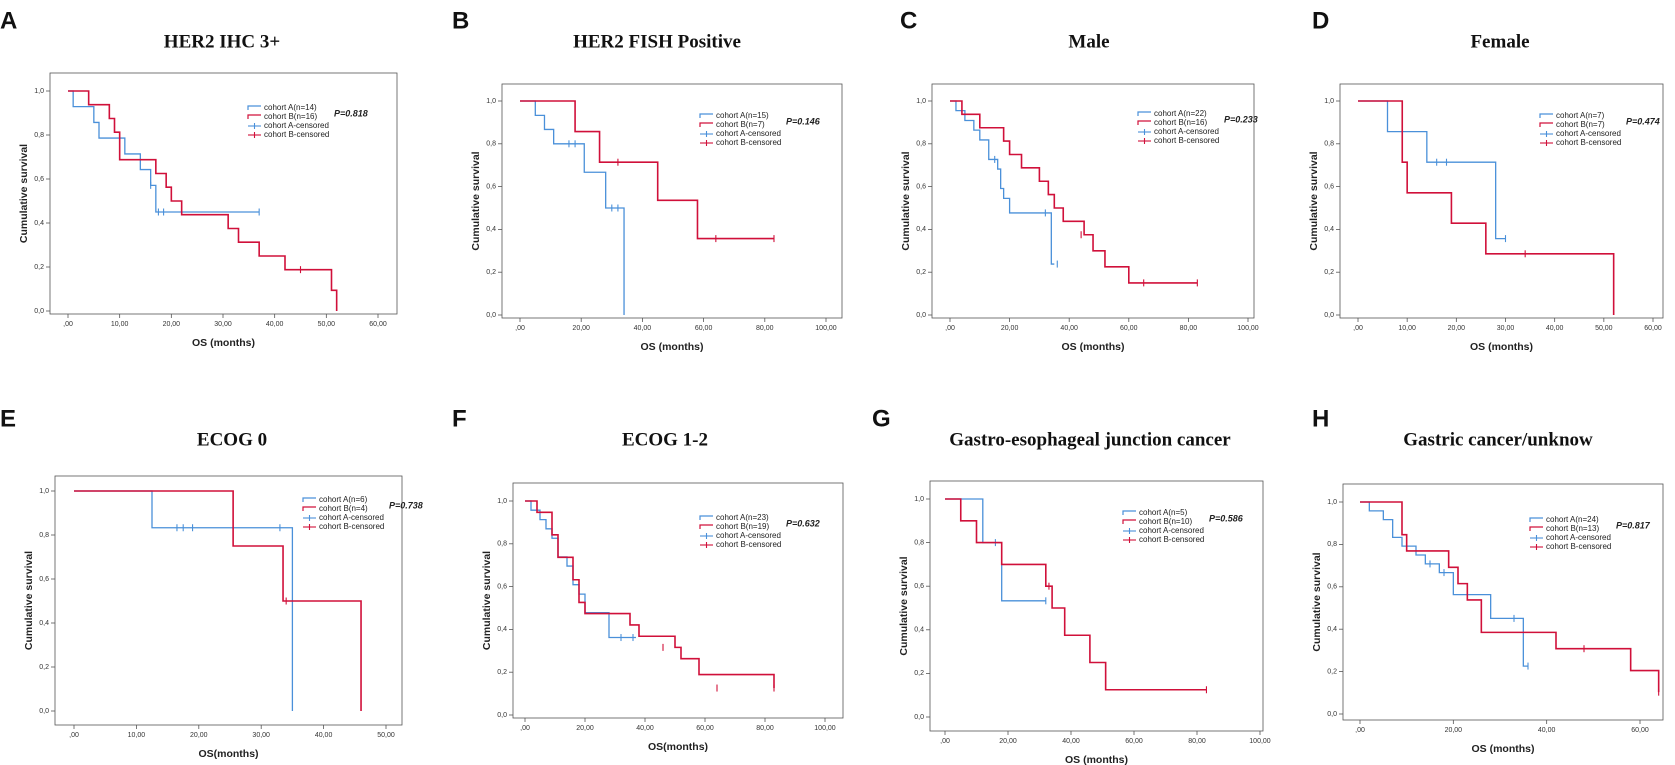 Image resolution: width=1675 pixels, height=765 pixels. Describe the element at coordinates (1572, 519) in the screenshot. I see `legend-entry: cohort A(n=24)` at that location.